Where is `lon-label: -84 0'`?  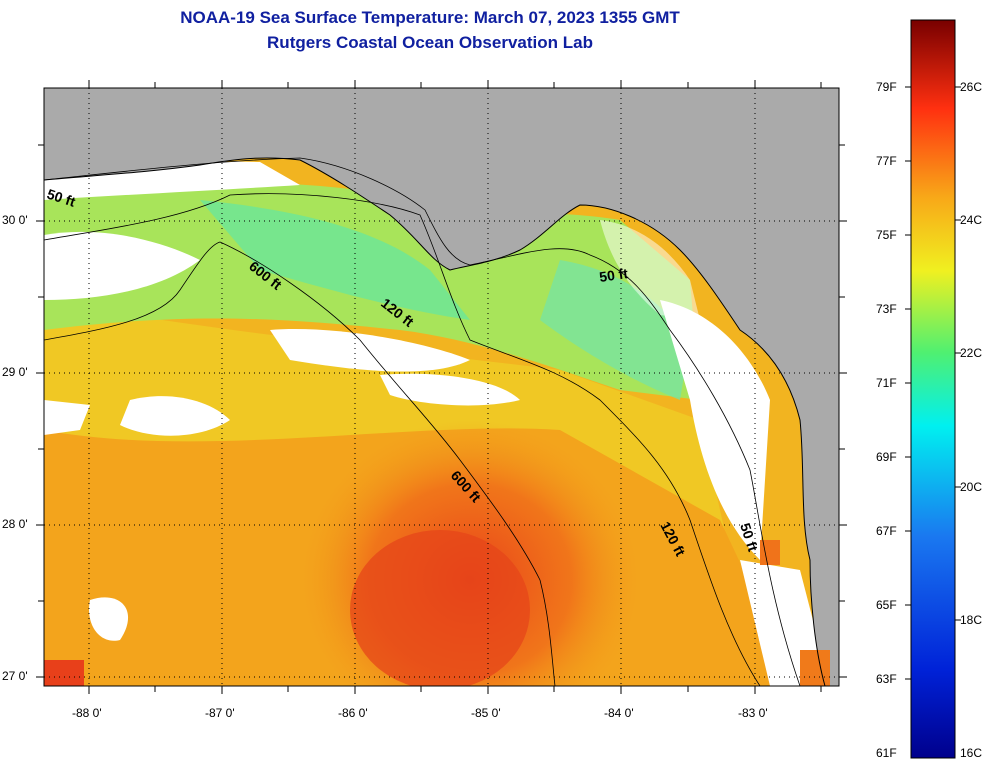 lon-label: -84 0' is located at coordinates (619, 713).